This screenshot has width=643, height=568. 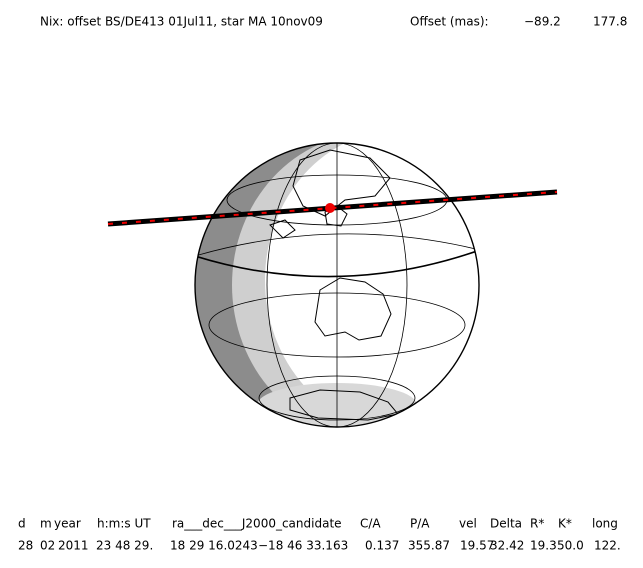 I want to click on column-header: K*, so click(x=565, y=524).